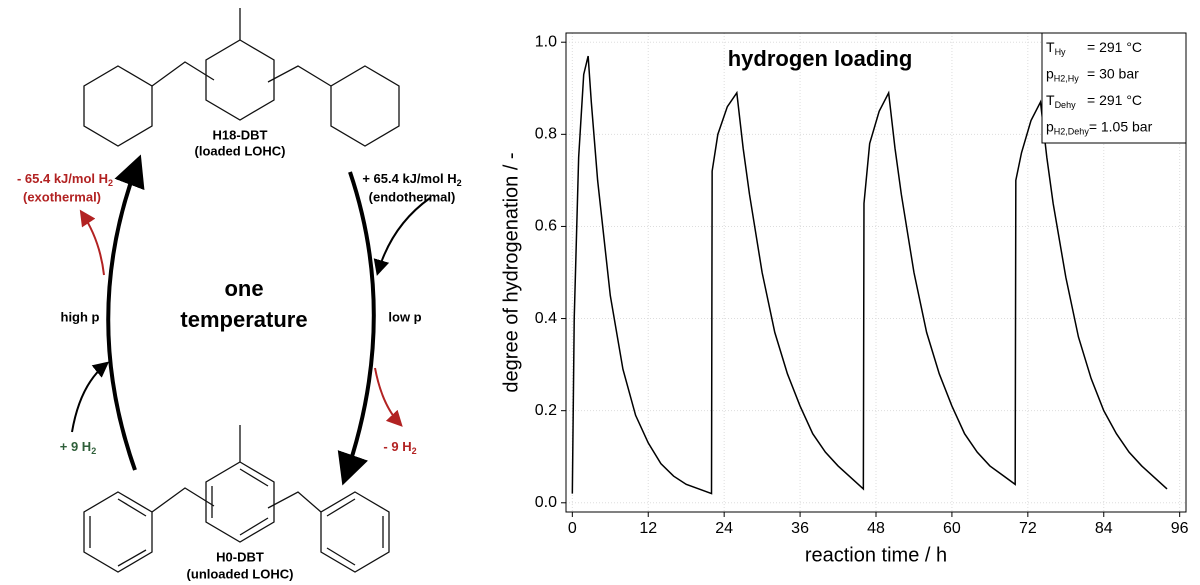 This screenshot has width=1200, height=585. I want to click on y-axis-label: degree of hydrogenation / -, so click(511, 272).